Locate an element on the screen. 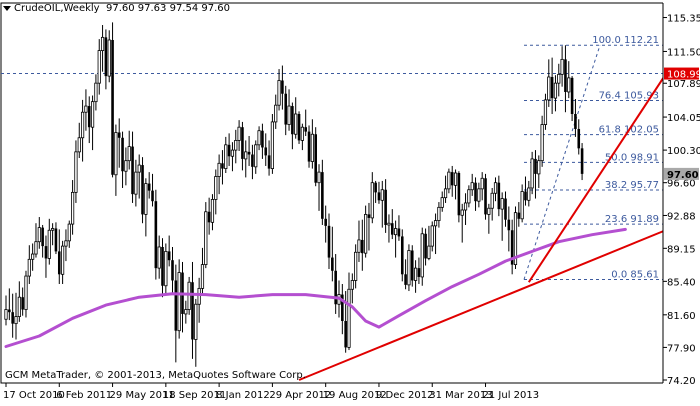 The width and height of the screenshot is (700, 406). price-tick-label: 92.88 is located at coordinates (681, 216).